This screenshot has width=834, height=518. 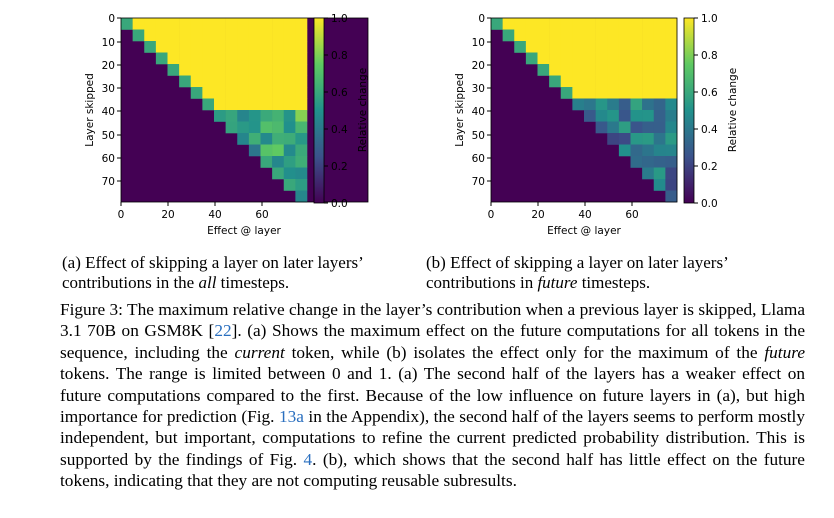 What do you see at coordinates (308, 459) in the screenshot?
I see `figure-ref-link: 4` at bounding box center [308, 459].